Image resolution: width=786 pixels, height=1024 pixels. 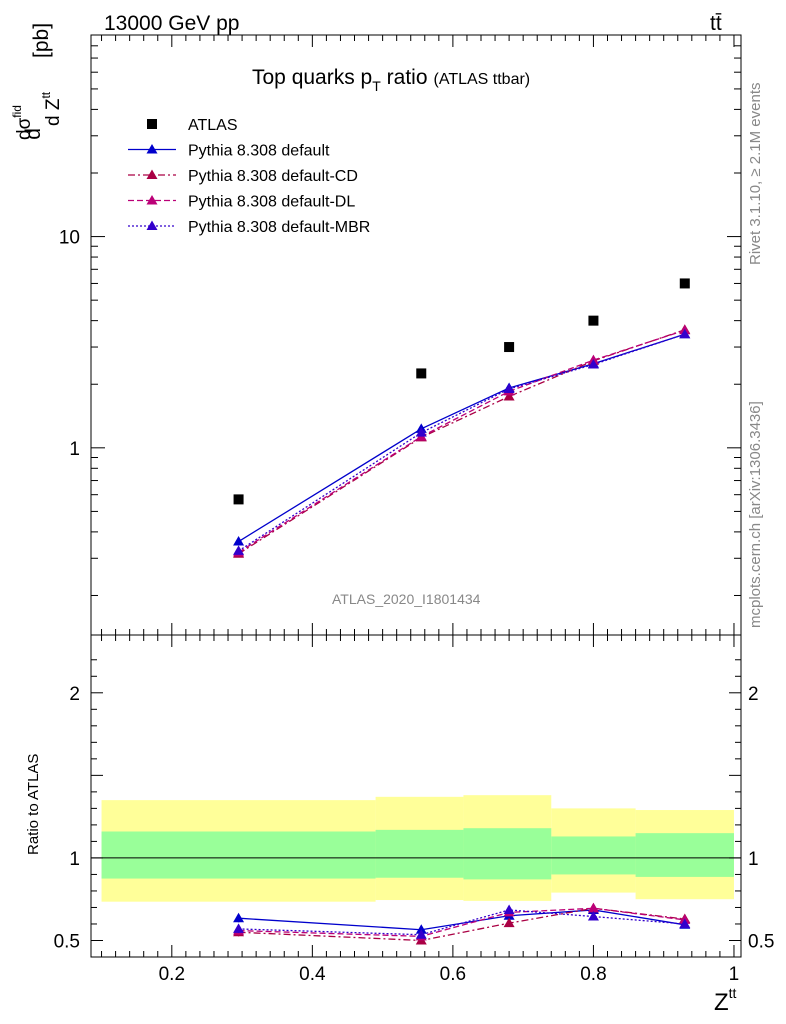 I want to click on legend-entry-4: Pythia 8.308 default-MBR, so click(x=249, y=227).